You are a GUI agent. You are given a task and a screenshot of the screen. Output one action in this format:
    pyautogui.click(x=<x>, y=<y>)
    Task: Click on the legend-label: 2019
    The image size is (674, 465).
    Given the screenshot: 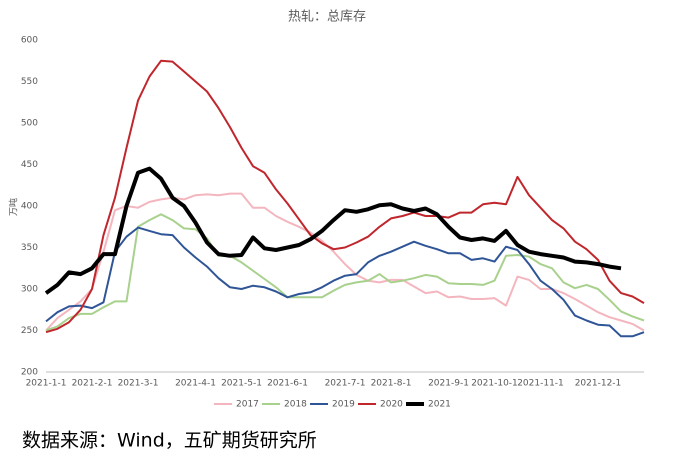 What is the action you would take?
    pyautogui.click(x=343, y=405)
    